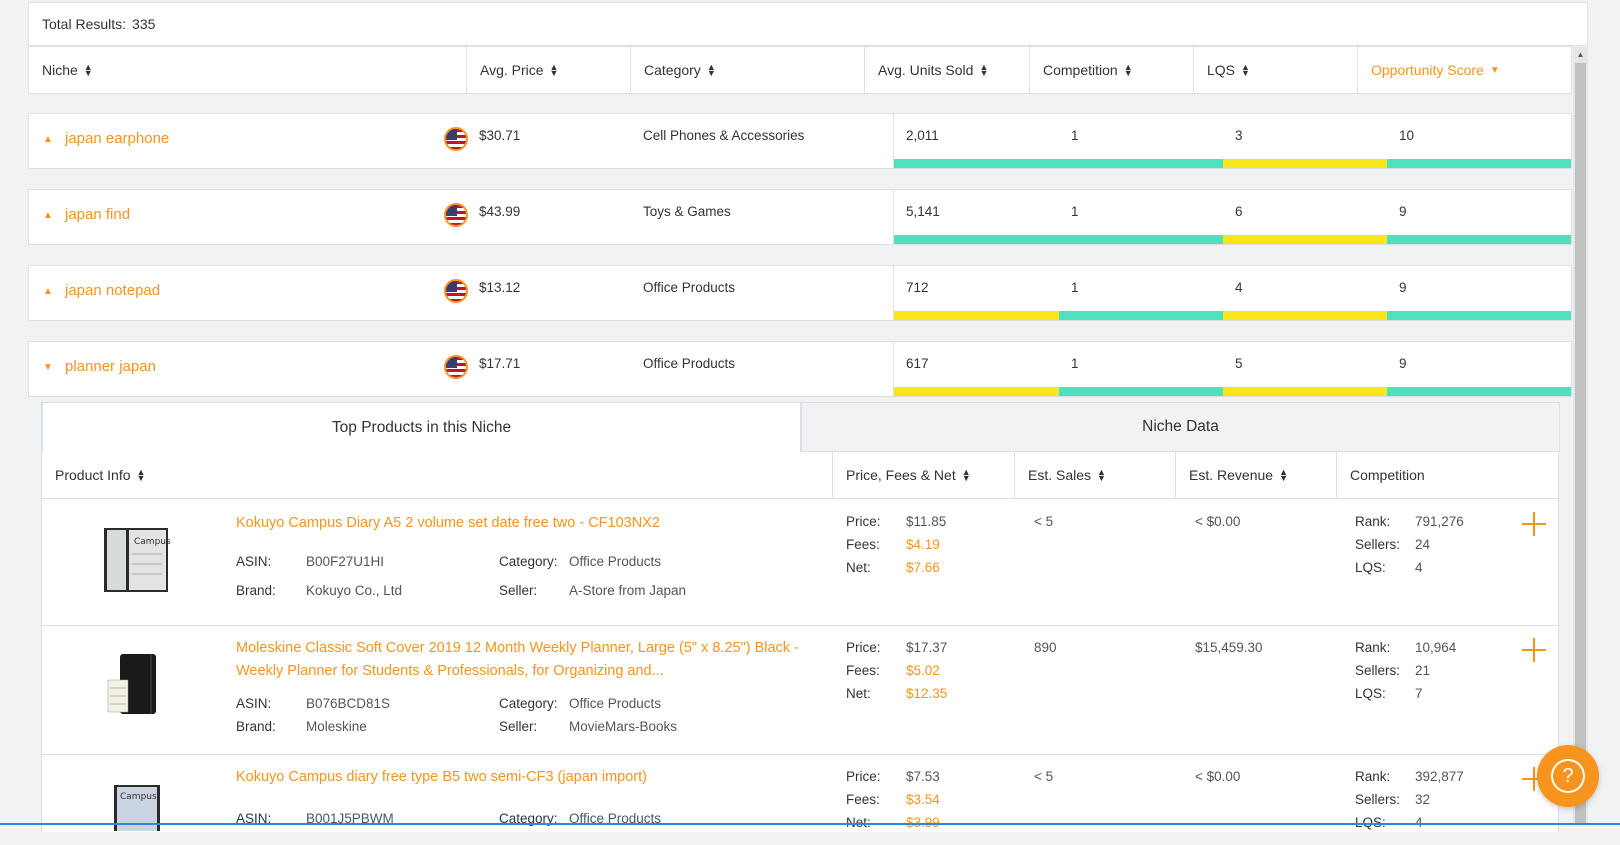 This screenshot has height=845, width=1620. I want to click on niche-category: Cell Phones & Accessories, so click(724, 135).